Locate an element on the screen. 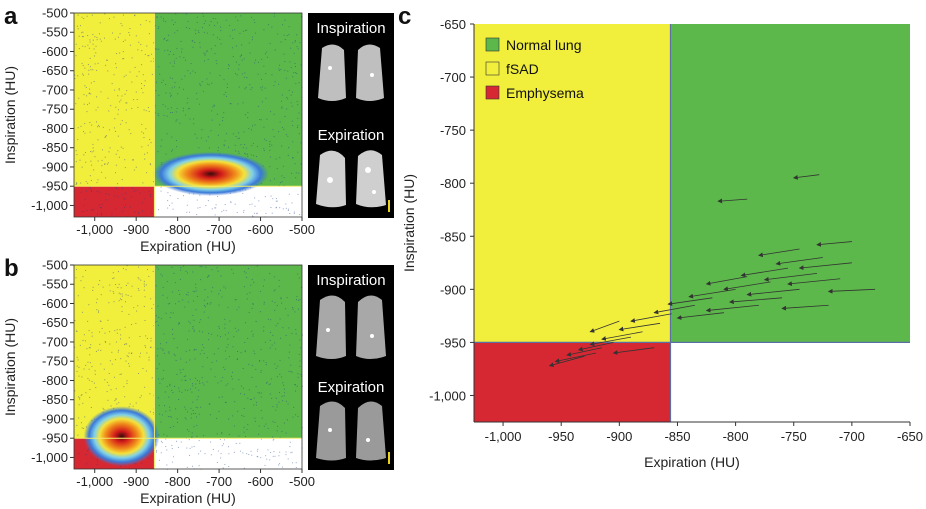 The height and width of the screenshot is (509, 926). legend: Normal lung fSAD Emphysema is located at coordinates (534, 69).